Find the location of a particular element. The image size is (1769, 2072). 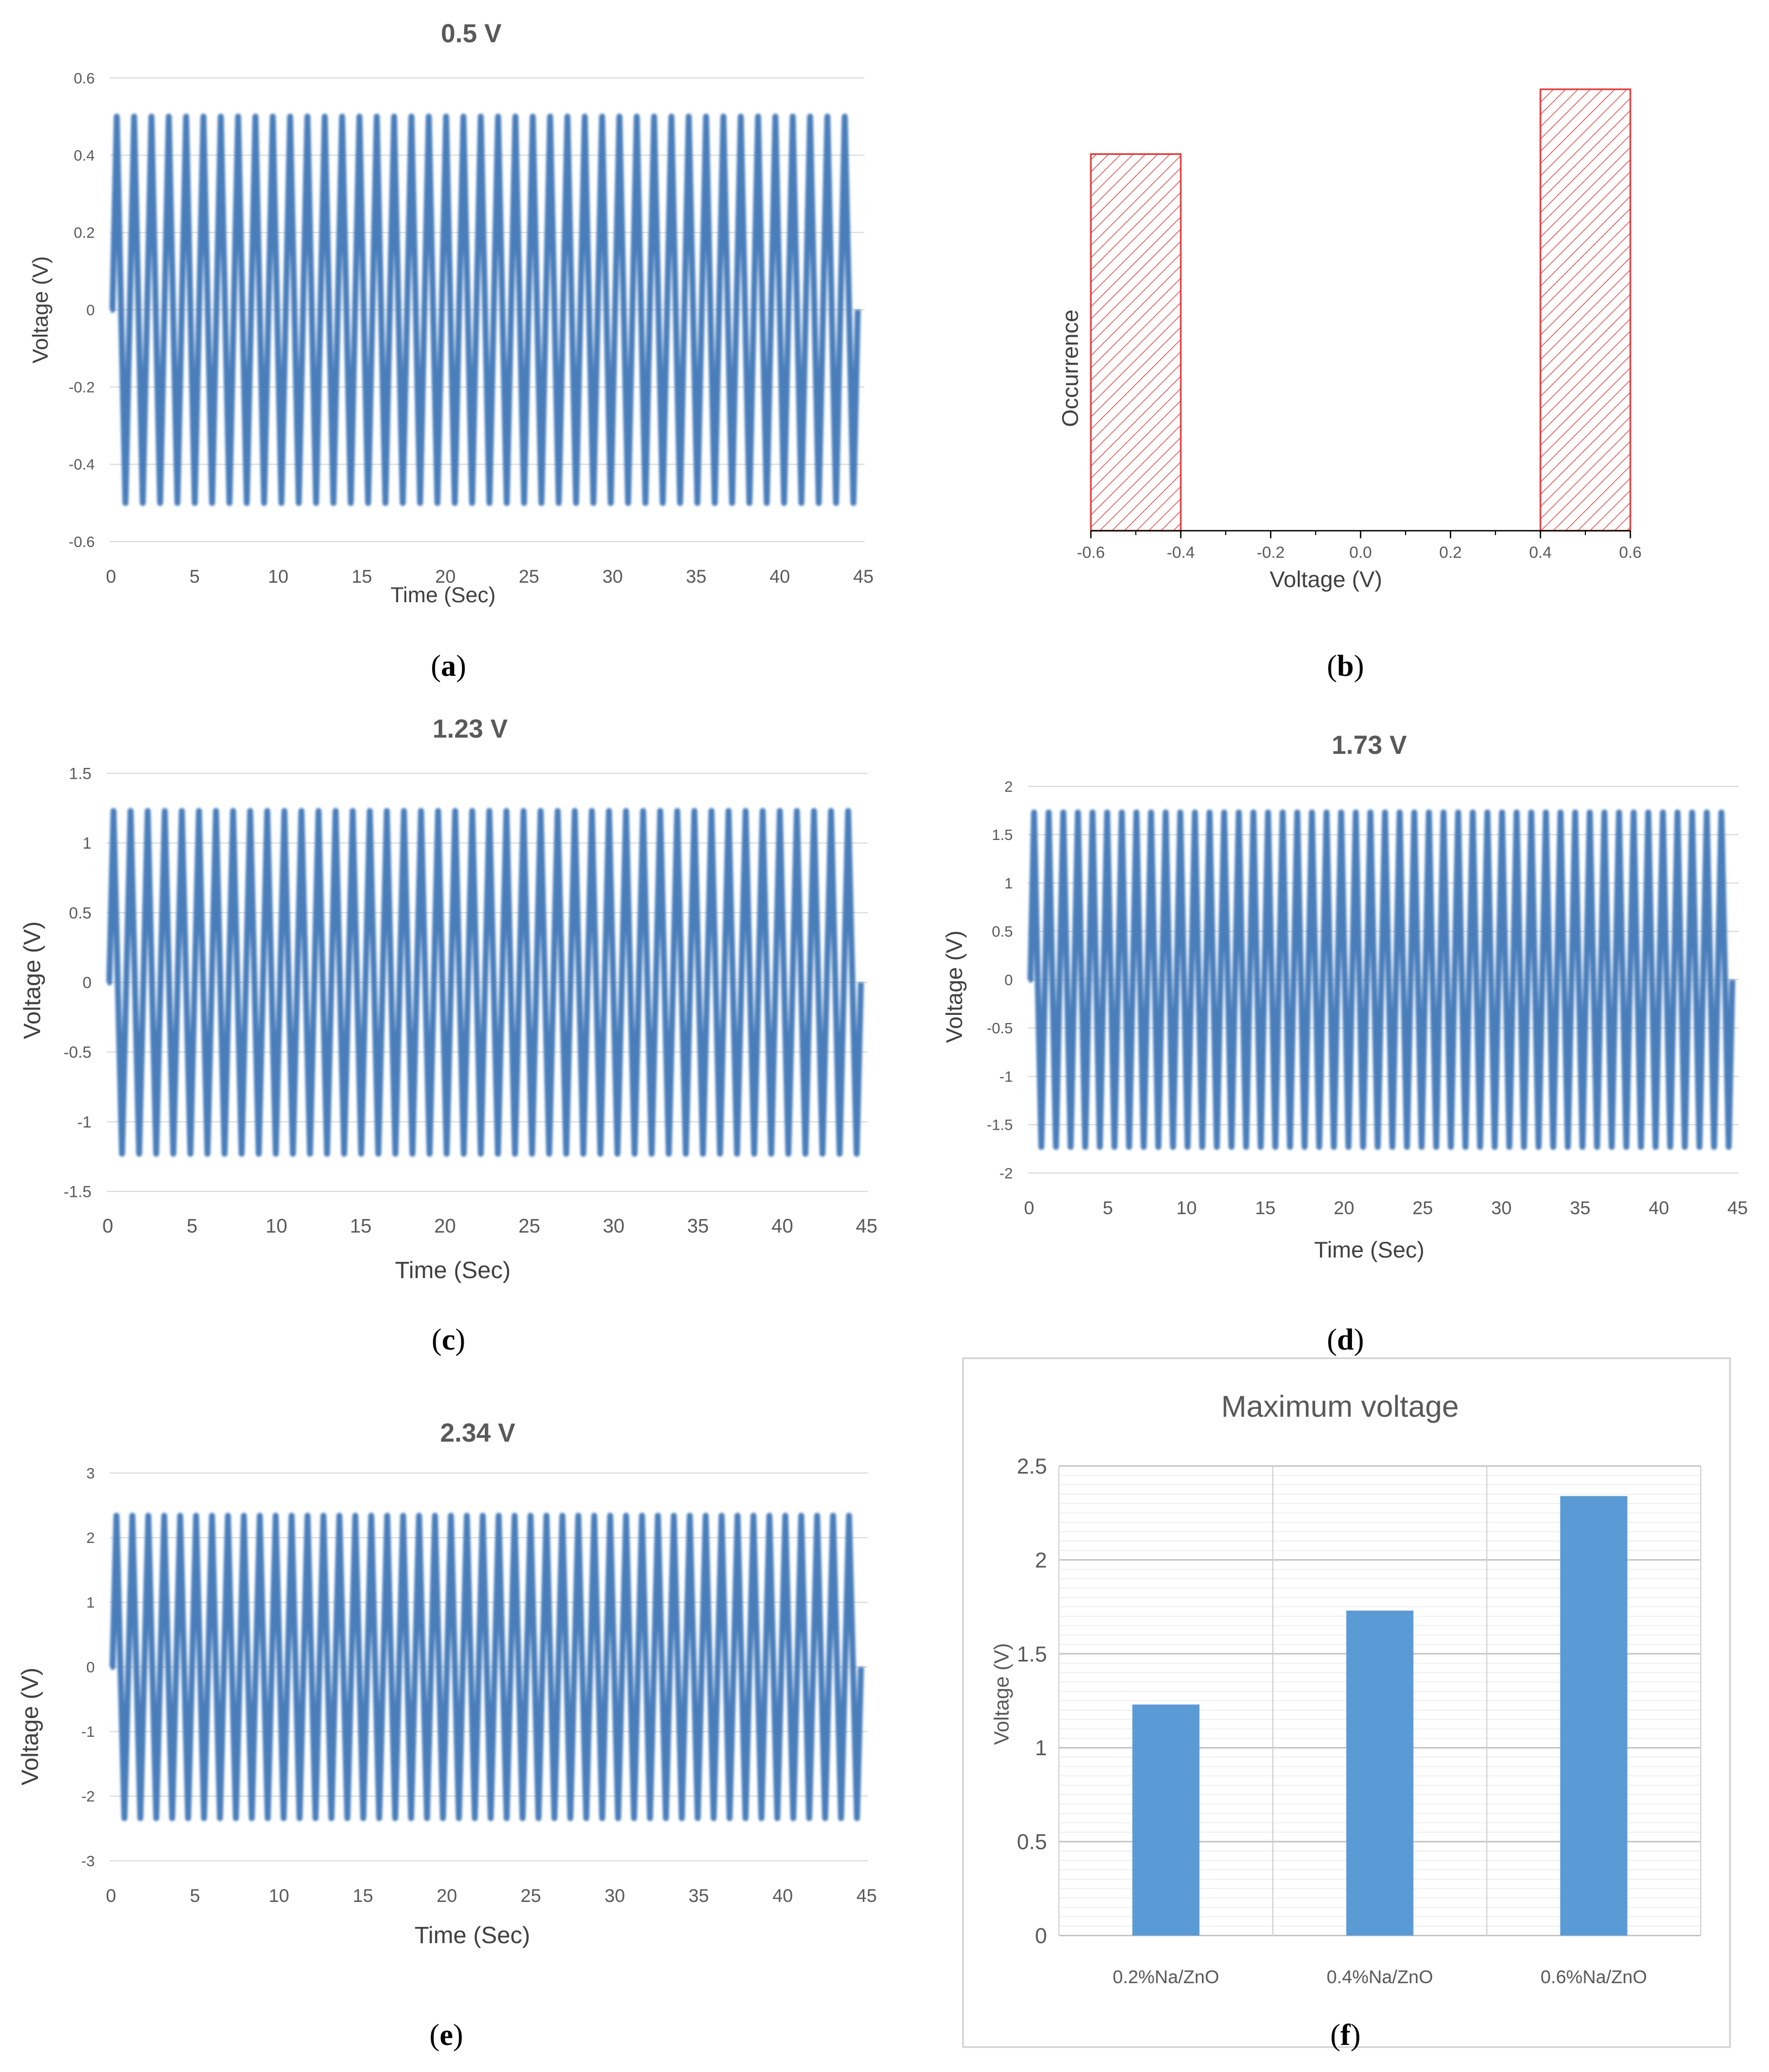

a-y-tick-label: -0.4 is located at coordinates (82, 464).